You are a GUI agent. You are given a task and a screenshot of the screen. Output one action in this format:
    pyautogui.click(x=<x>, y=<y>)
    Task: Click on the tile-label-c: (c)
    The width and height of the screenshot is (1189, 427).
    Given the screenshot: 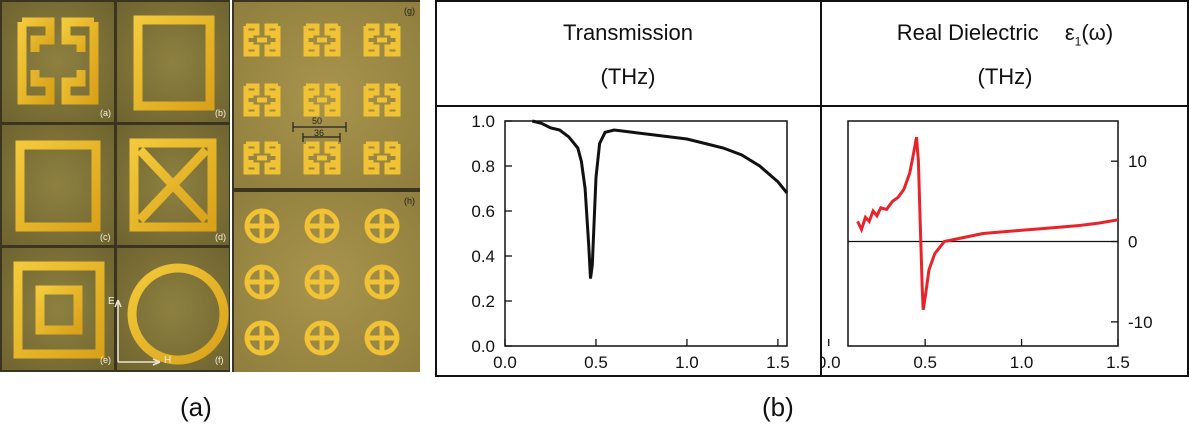 What is the action you would take?
    pyautogui.click(x=105, y=237)
    